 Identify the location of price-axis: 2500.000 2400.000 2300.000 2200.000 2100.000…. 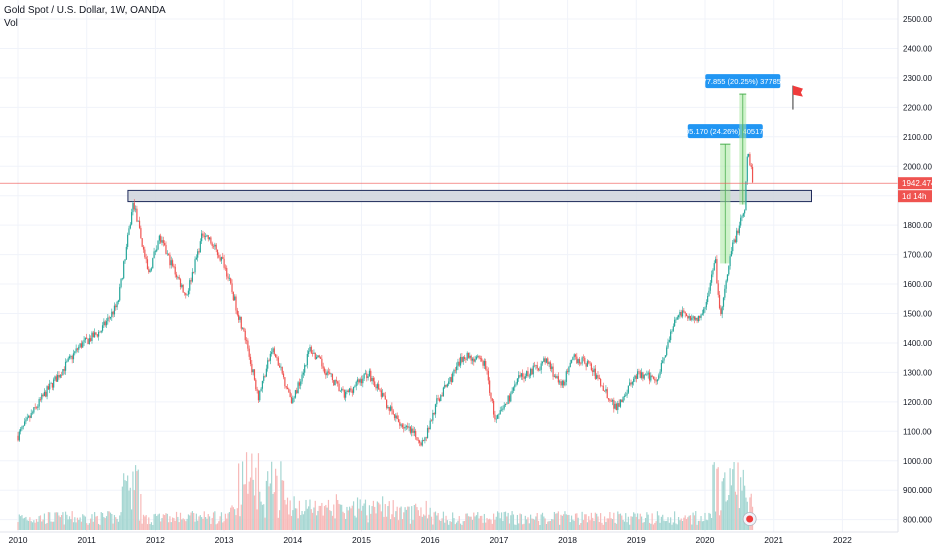
(917, 270).